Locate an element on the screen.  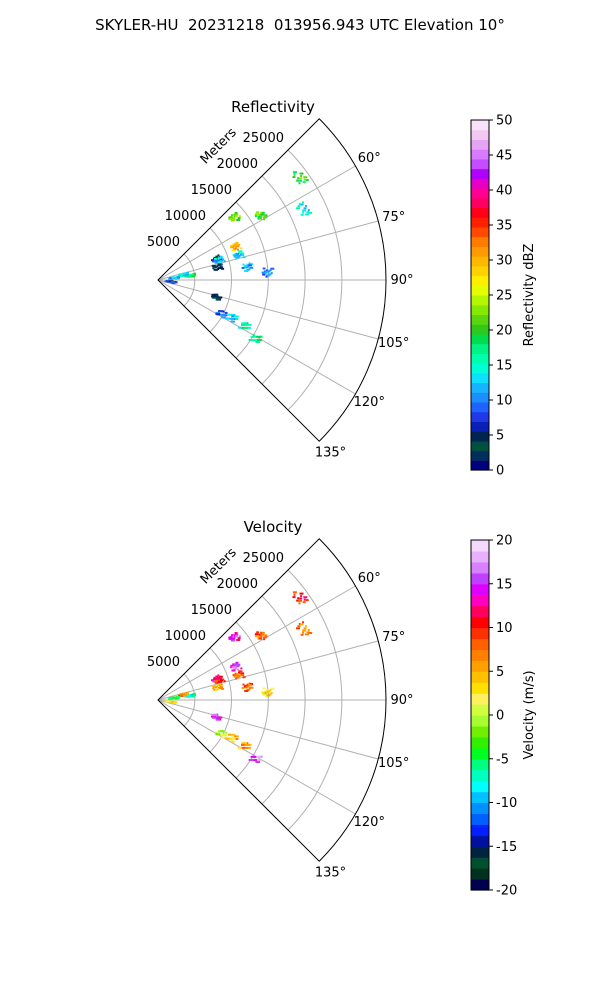
range-tick-label: 10000 is located at coordinates (185, 636).